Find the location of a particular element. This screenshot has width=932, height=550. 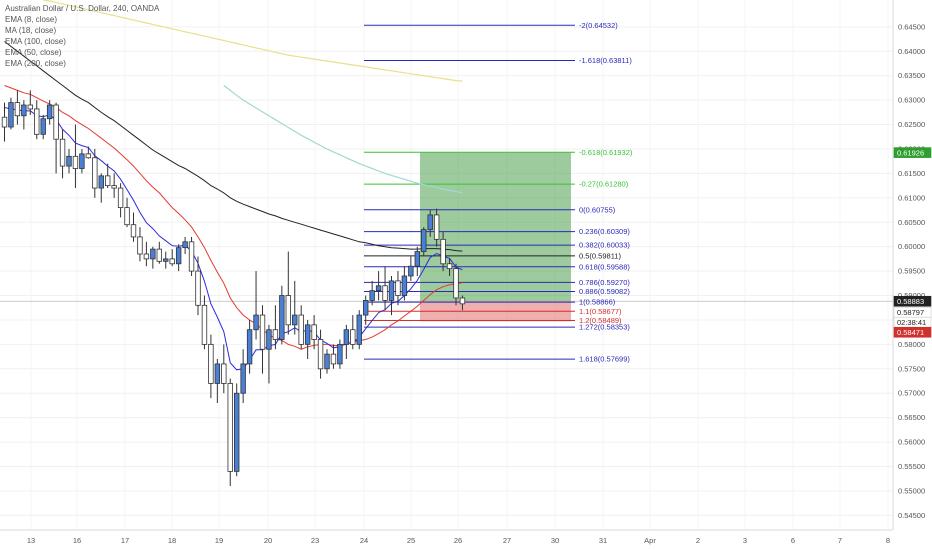

fib-level-label: 0.5(0.59811) is located at coordinates (600, 255).